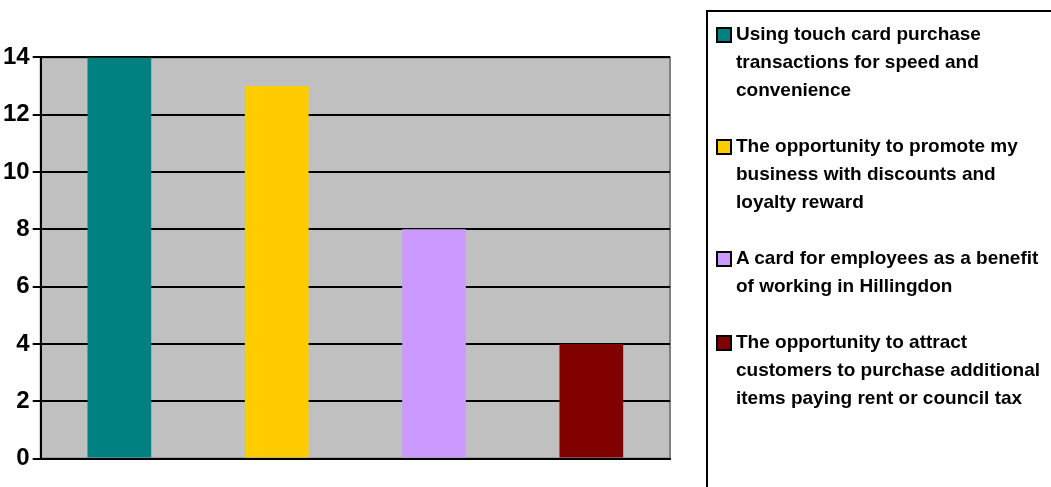  What do you see at coordinates (23, 457) in the screenshot?
I see `y-tick-label: 0` at bounding box center [23, 457].